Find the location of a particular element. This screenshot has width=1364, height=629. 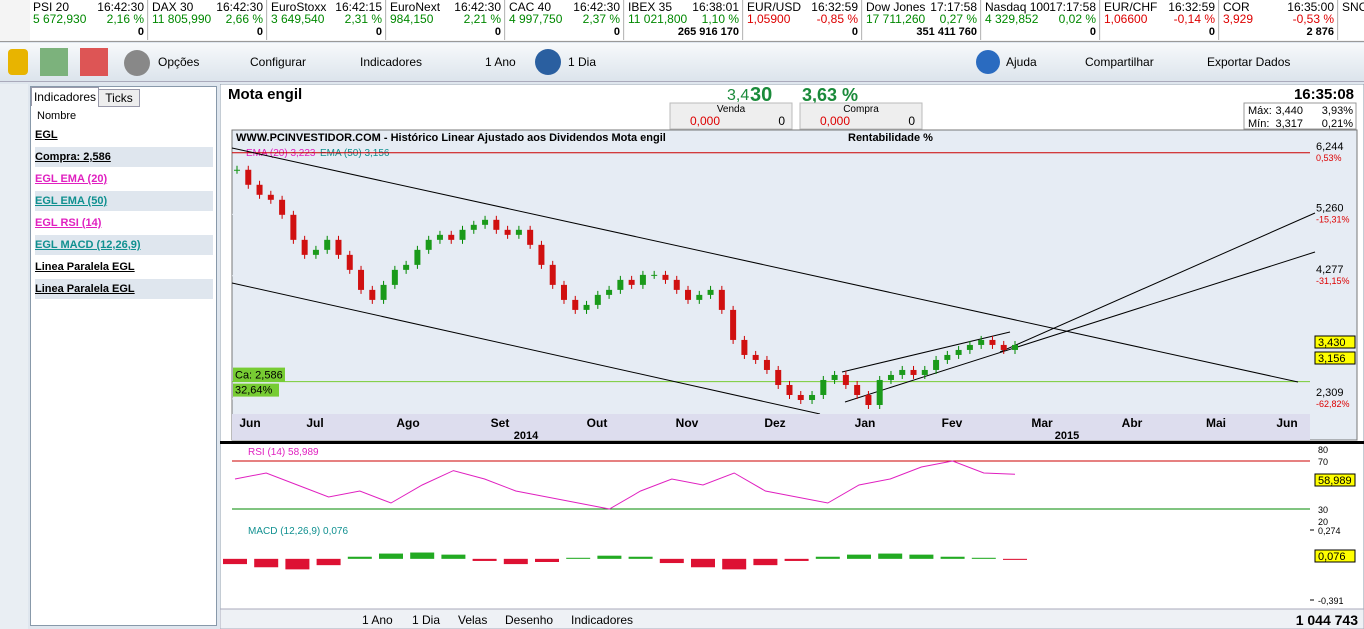

status-period: 1 Ano is located at coordinates (377, 620).